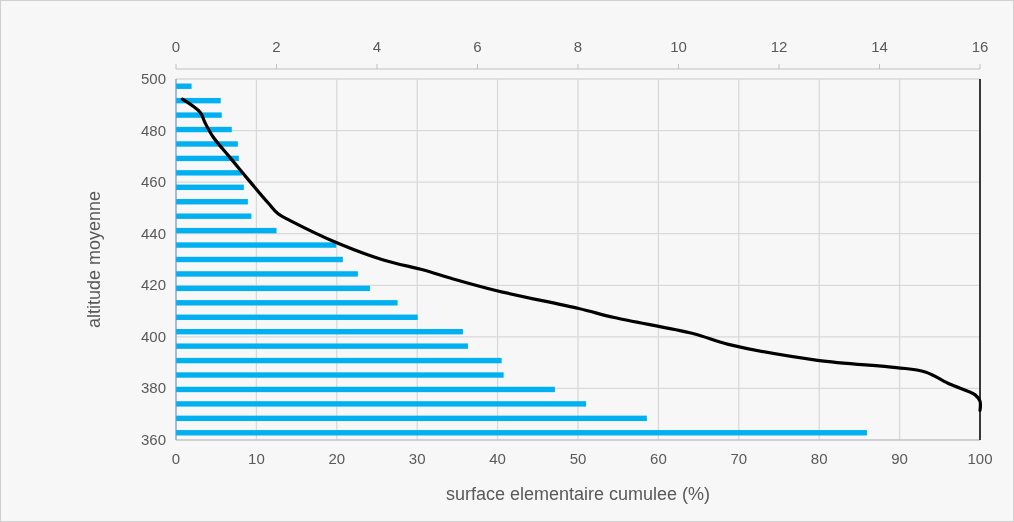 The width and height of the screenshot is (1014, 522). Describe the element at coordinates (94, 259) in the screenshot. I see `y-axis-title: altitude moyenne` at that location.